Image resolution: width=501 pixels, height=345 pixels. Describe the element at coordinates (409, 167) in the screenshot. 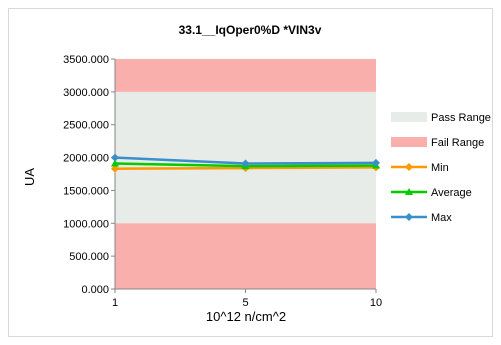

I see `legend-marker-min` at that location.